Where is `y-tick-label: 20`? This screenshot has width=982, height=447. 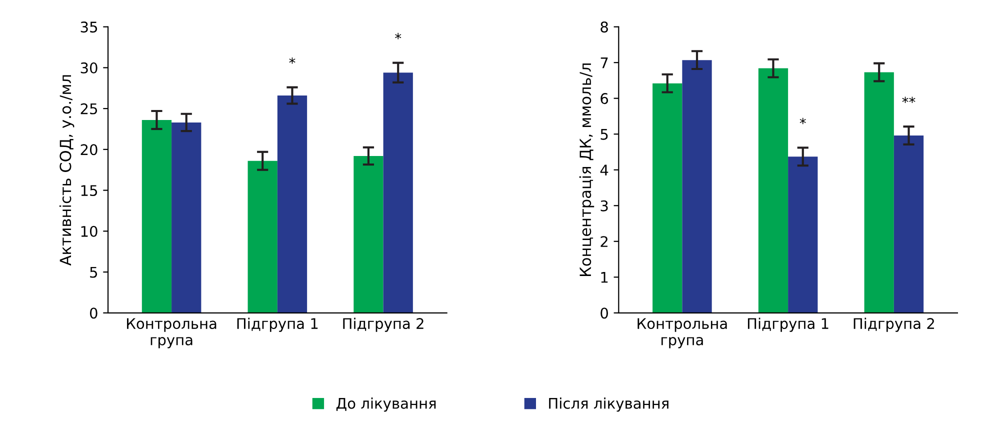
y-tick-label: 20 is located at coordinates (89, 150).